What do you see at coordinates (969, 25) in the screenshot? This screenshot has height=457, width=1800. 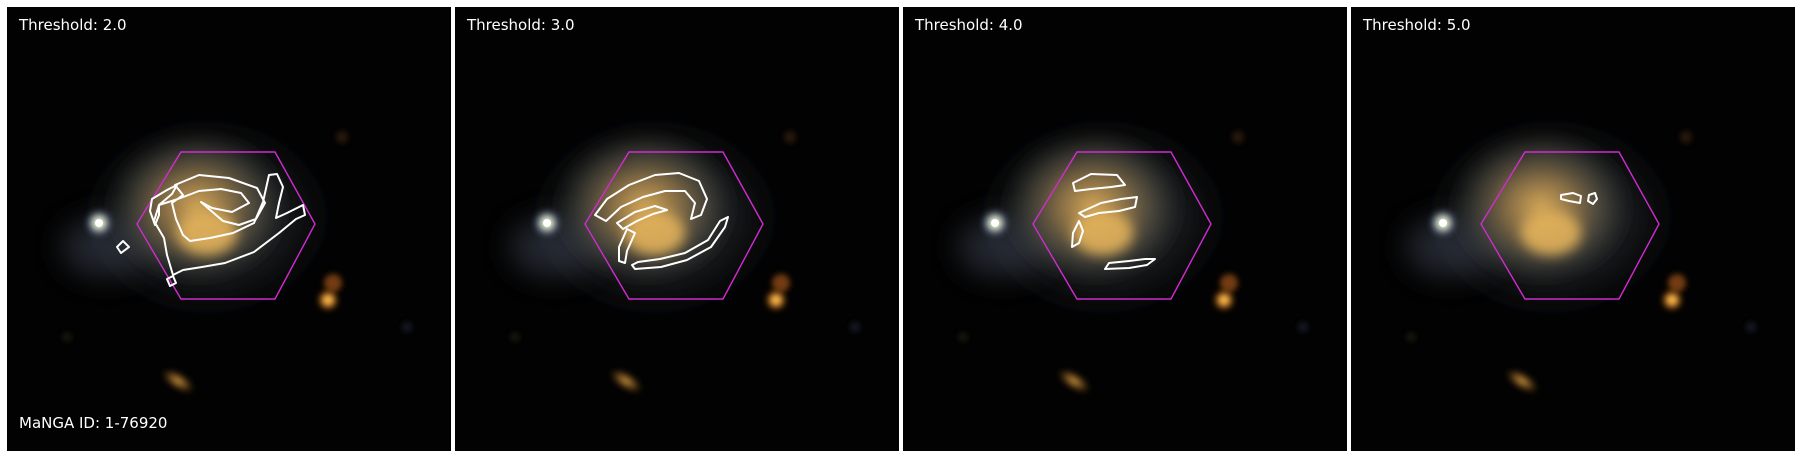 I see `threshold-label: Threshold: 4.0` at bounding box center [969, 25].